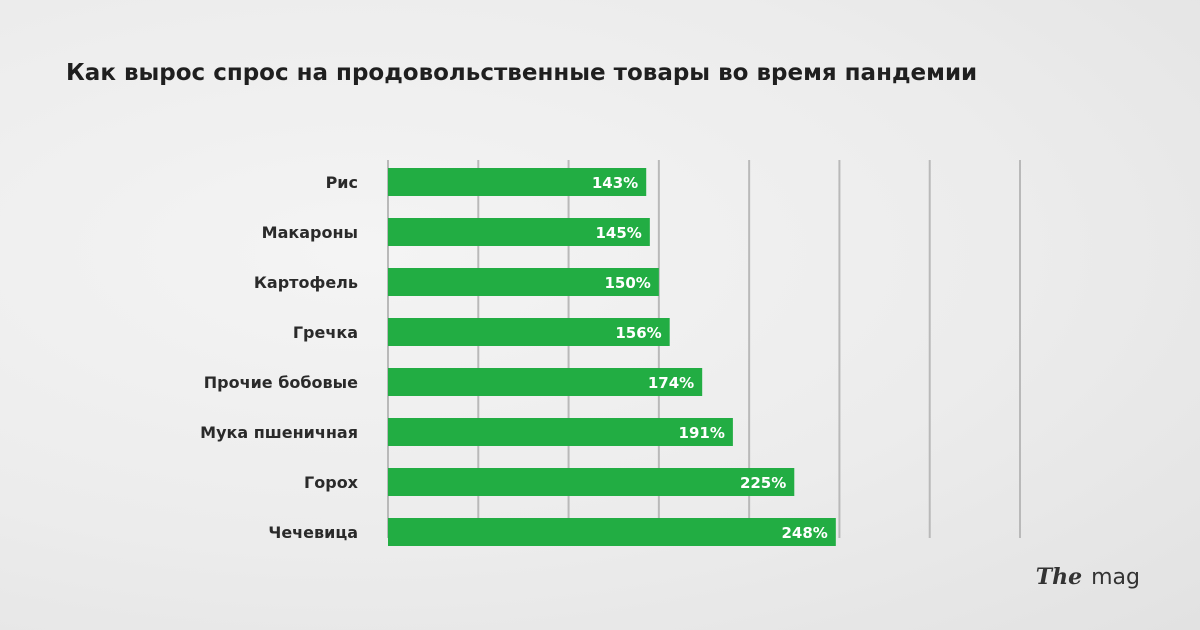 This screenshot has height=630, width=1200. I want to click on category-label: Рис, so click(342, 182).